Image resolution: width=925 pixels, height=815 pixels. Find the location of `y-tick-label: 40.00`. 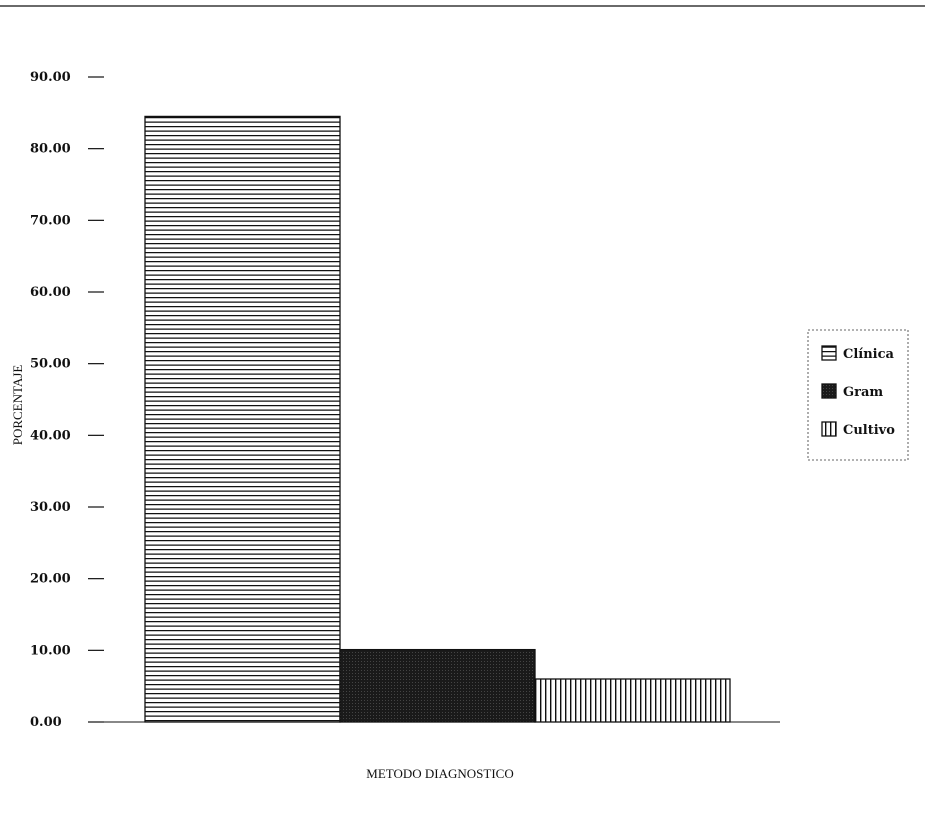

y-tick-label: 40.00 is located at coordinates (50, 435).